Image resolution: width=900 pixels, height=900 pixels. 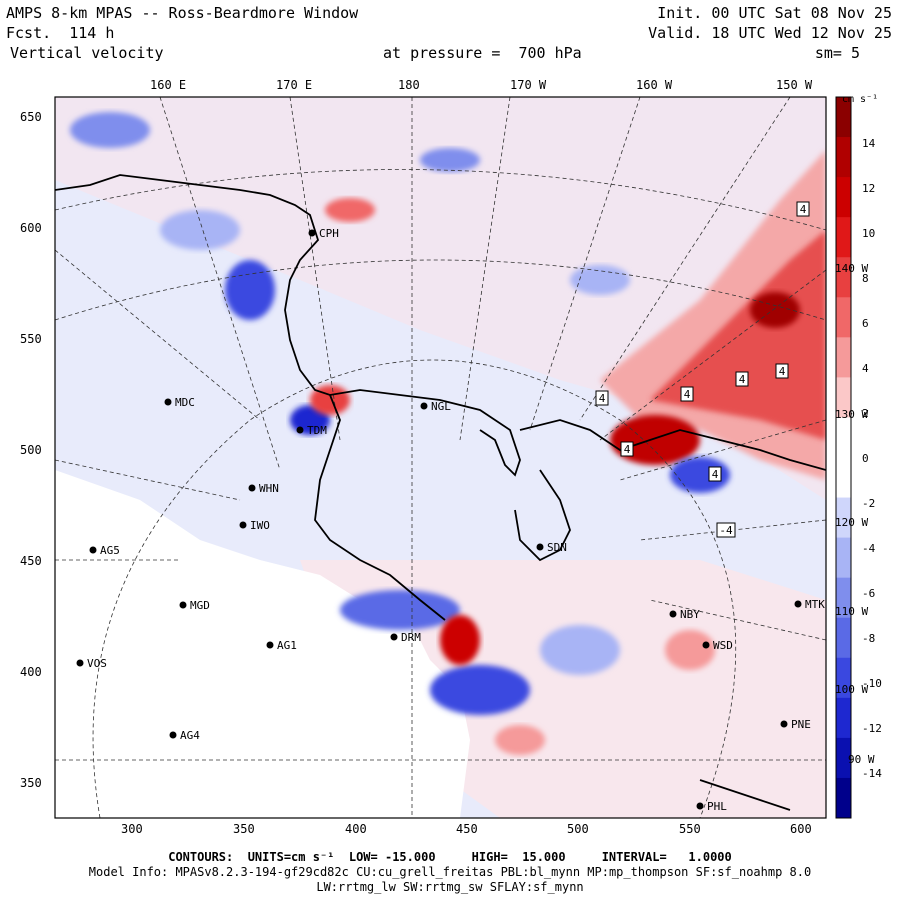 What do you see at coordinates (852, 522) in the screenshot?
I see `right-lon-label: 120 W` at bounding box center [852, 522].